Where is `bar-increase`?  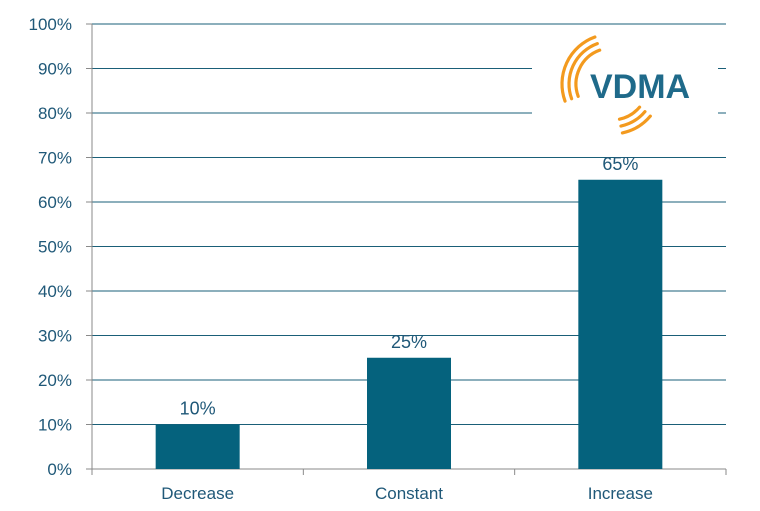 bar-increase is located at coordinates (620, 324).